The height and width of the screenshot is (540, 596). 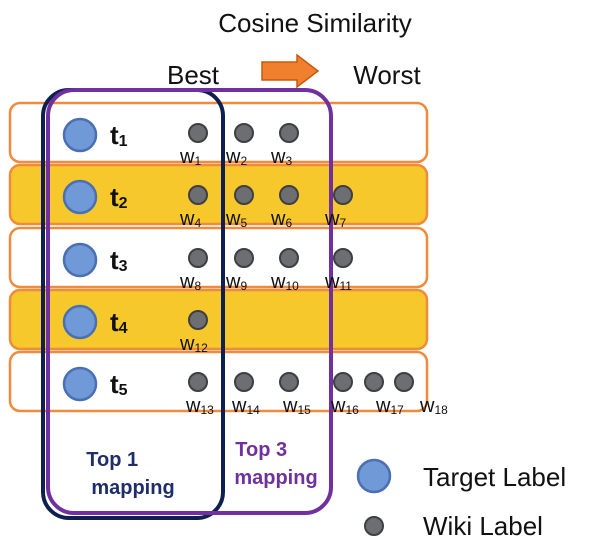 I want to click on worst-label: Worst, so click(x=387, y=75).